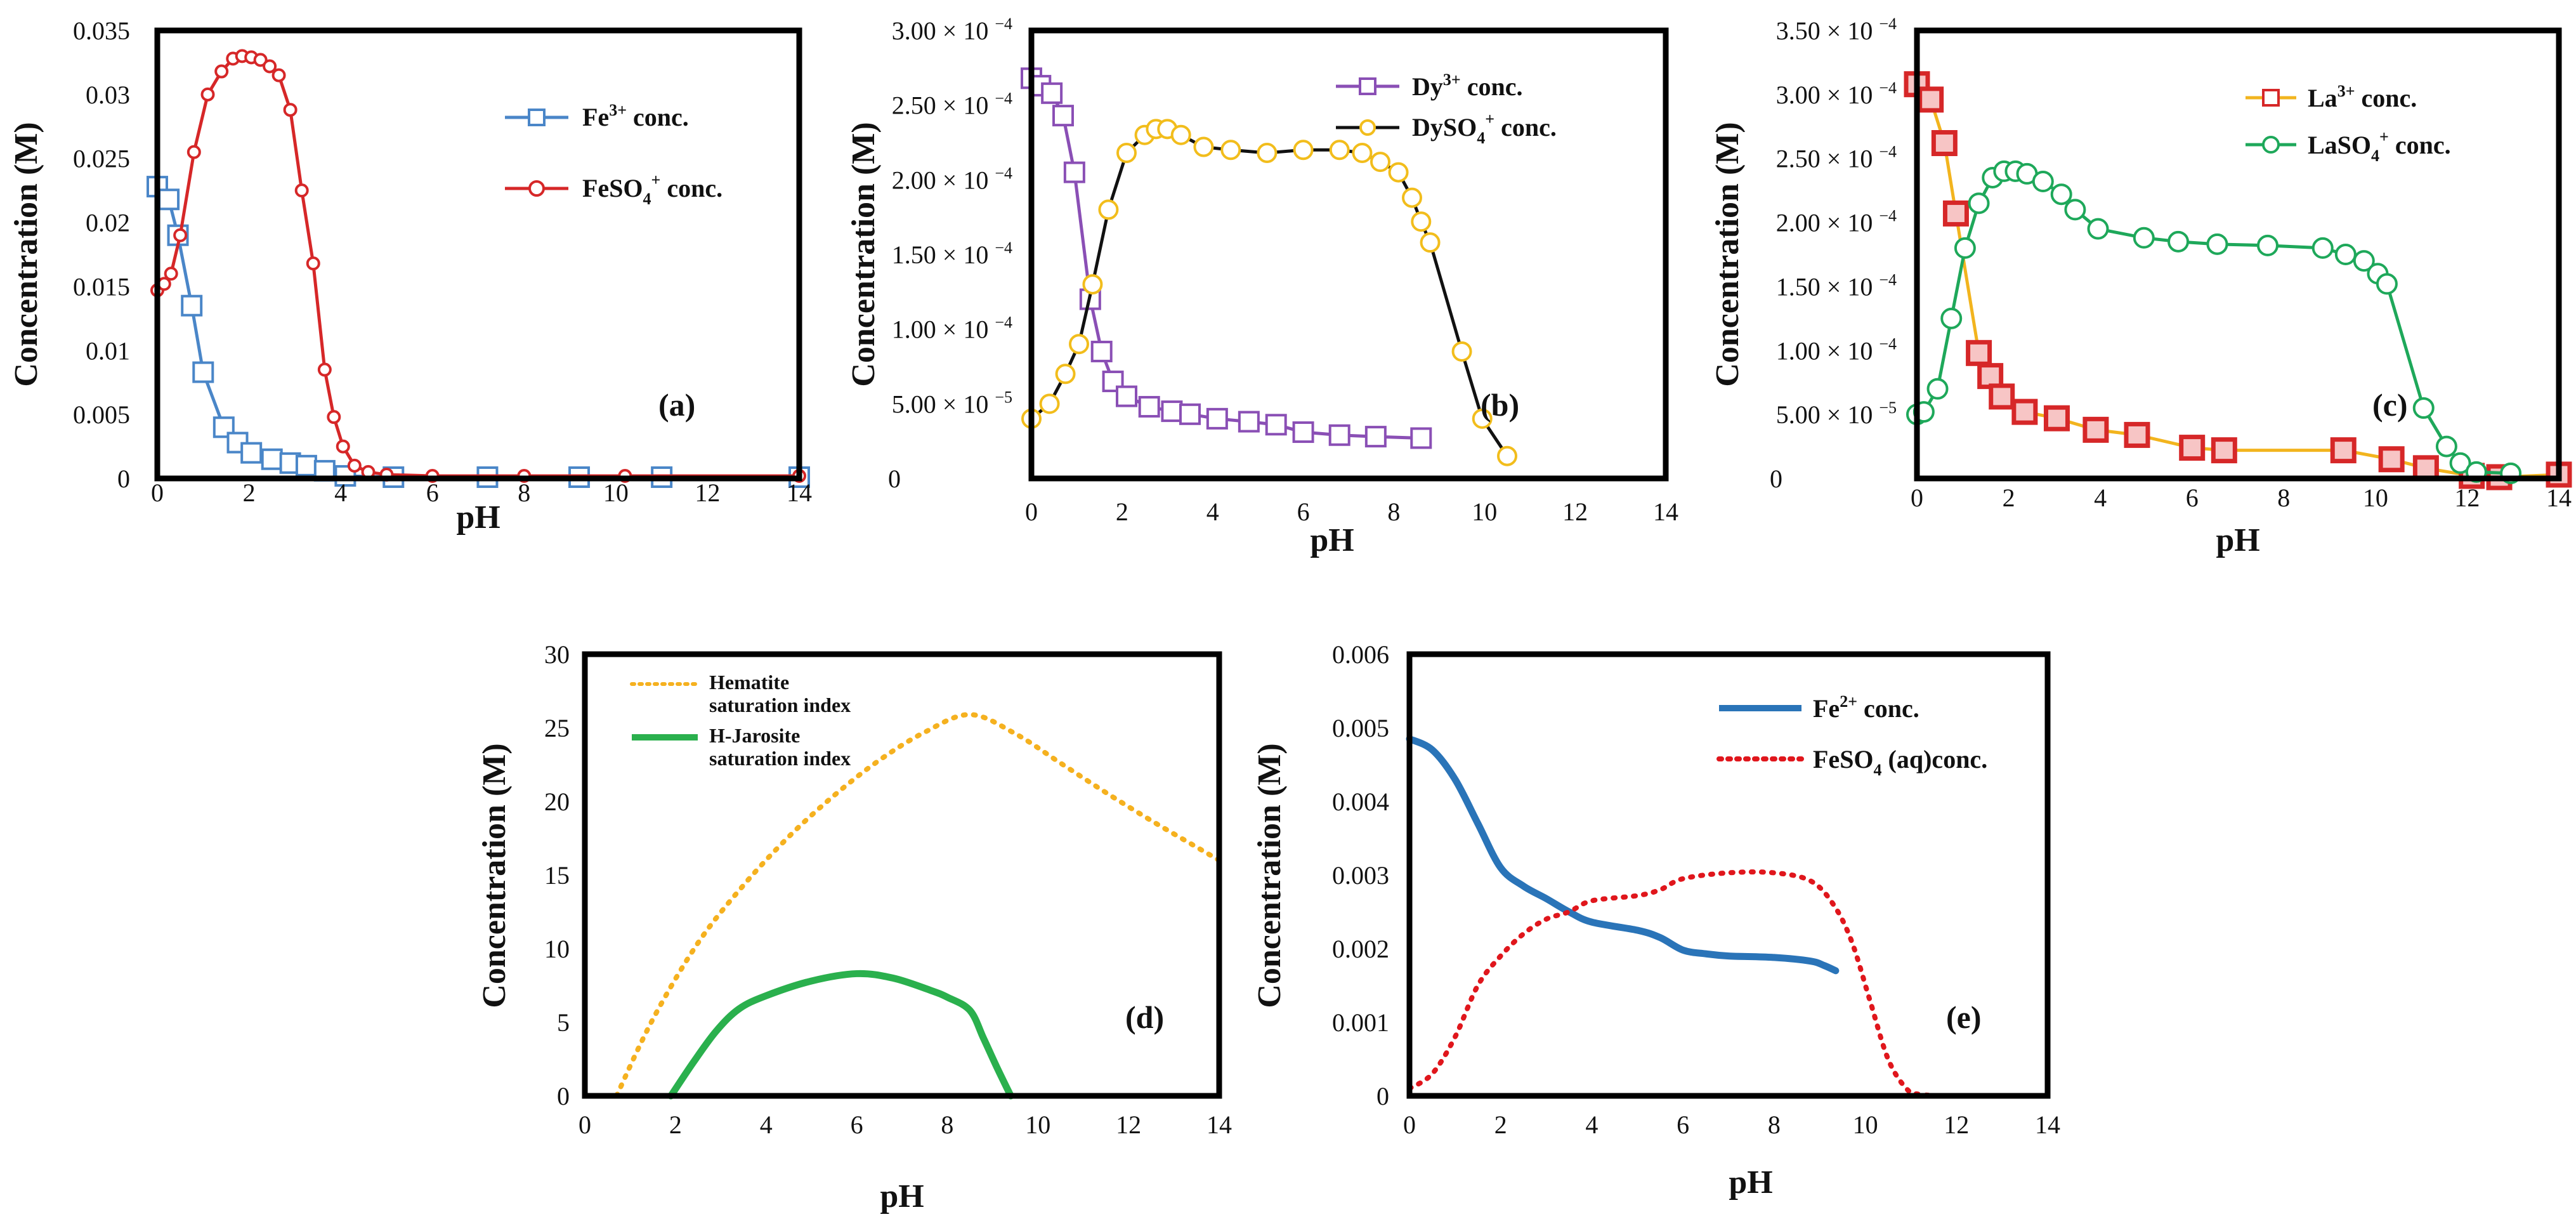  Describe the element at coordinates (524, 492) in the screenshot. I see `panel-a-x-tick-label: 8` at that location.